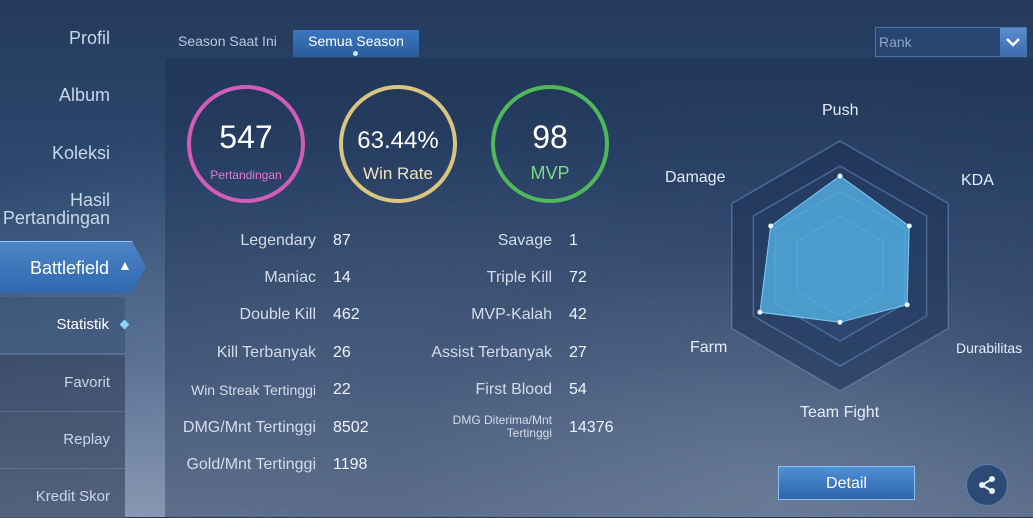  Describe the element at coordinates (524, 240) in the screenshot. I see `stat-label: Savage` at that location.